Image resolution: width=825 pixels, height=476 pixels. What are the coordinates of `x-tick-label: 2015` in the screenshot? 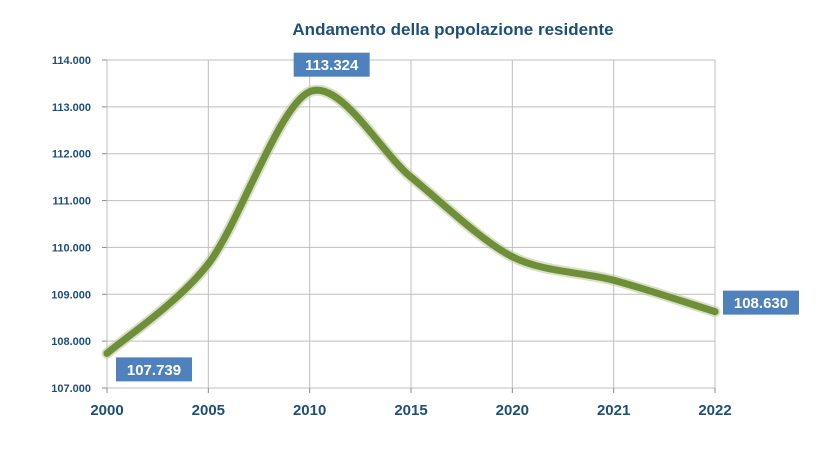 It's located at (410, 410).